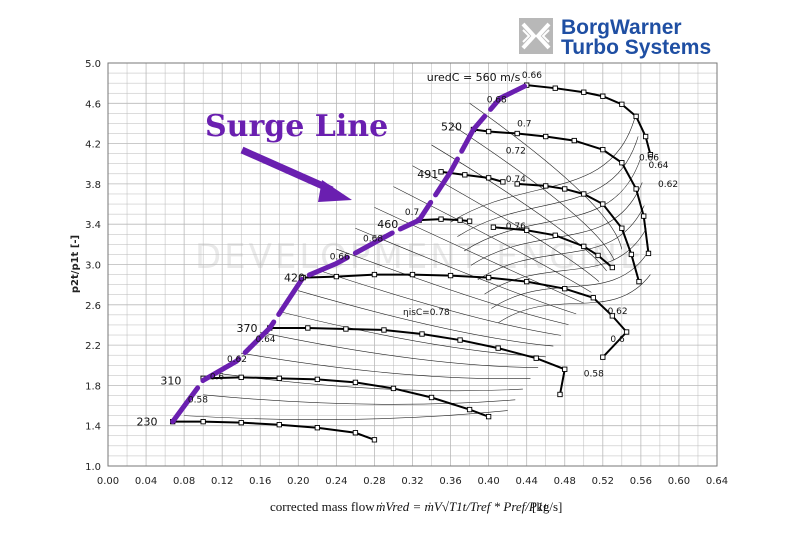 The image size is (800, 533). Describe the element at coordinates (294, 278) in the screenshot. I see `speed-label: 420` at that location.